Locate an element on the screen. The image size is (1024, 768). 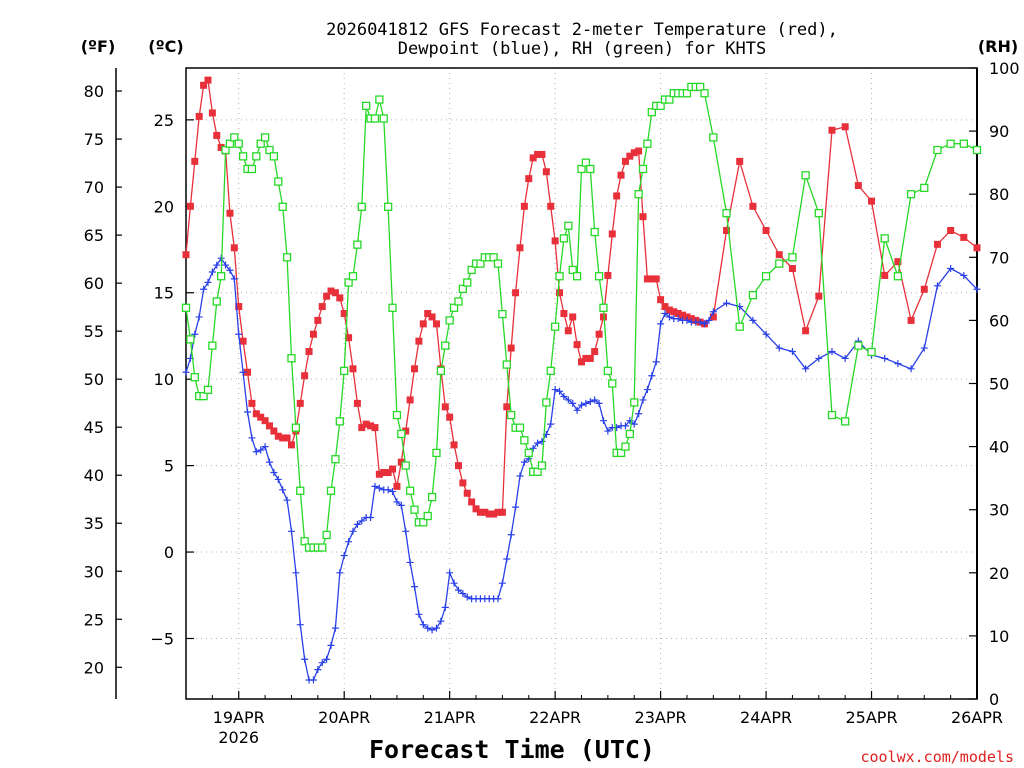
x-tick-label: 21APR is located at coordinates (450, 717).